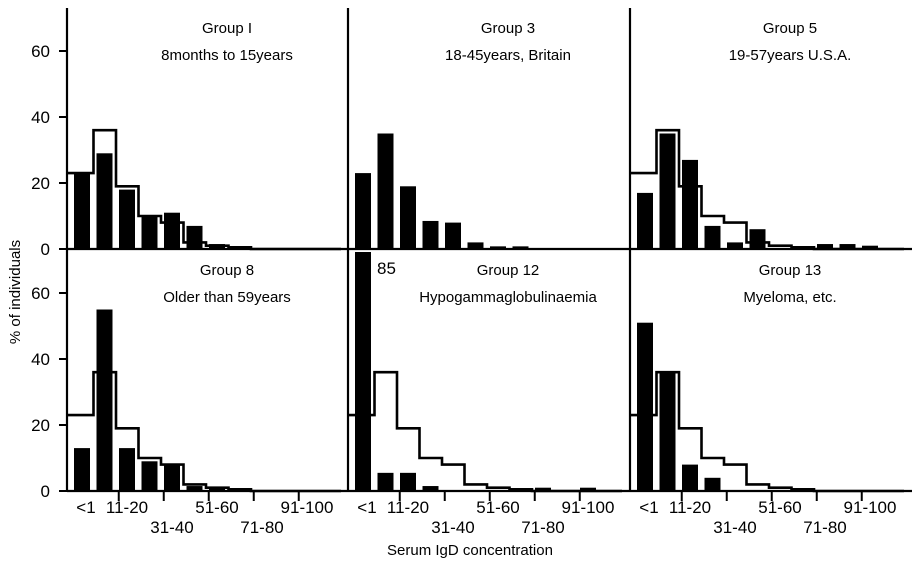 The width and height of the screenshot is (919, 569). What do you see at coordinates (463, 134) in the screenshot?
I see `panel-2: Group 3 18-45years, Britain` at bounding box center [463, 134].